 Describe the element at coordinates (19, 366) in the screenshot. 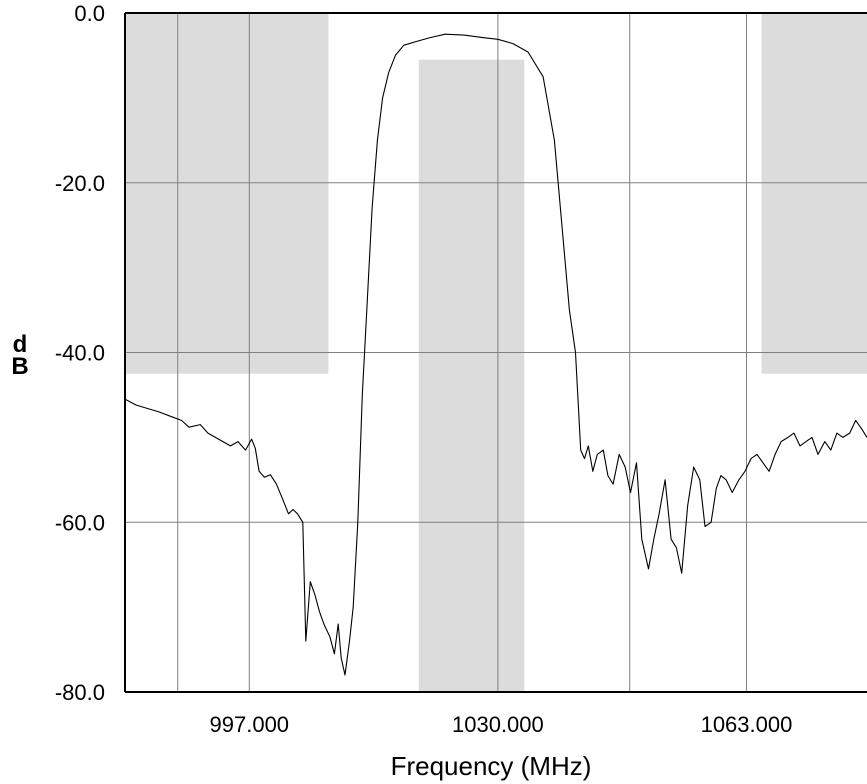

I see `y-axis-title-bottom: B` at that location.